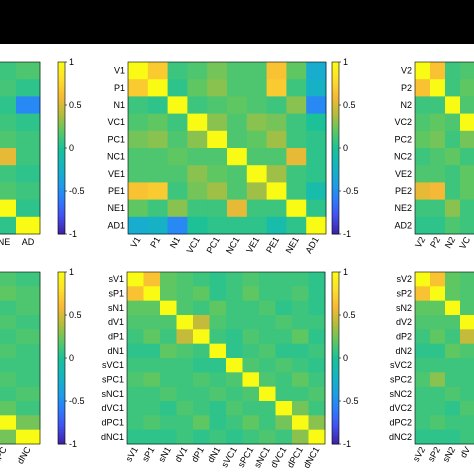  I want to click on col-tick-label: N1, so click(175, 242).